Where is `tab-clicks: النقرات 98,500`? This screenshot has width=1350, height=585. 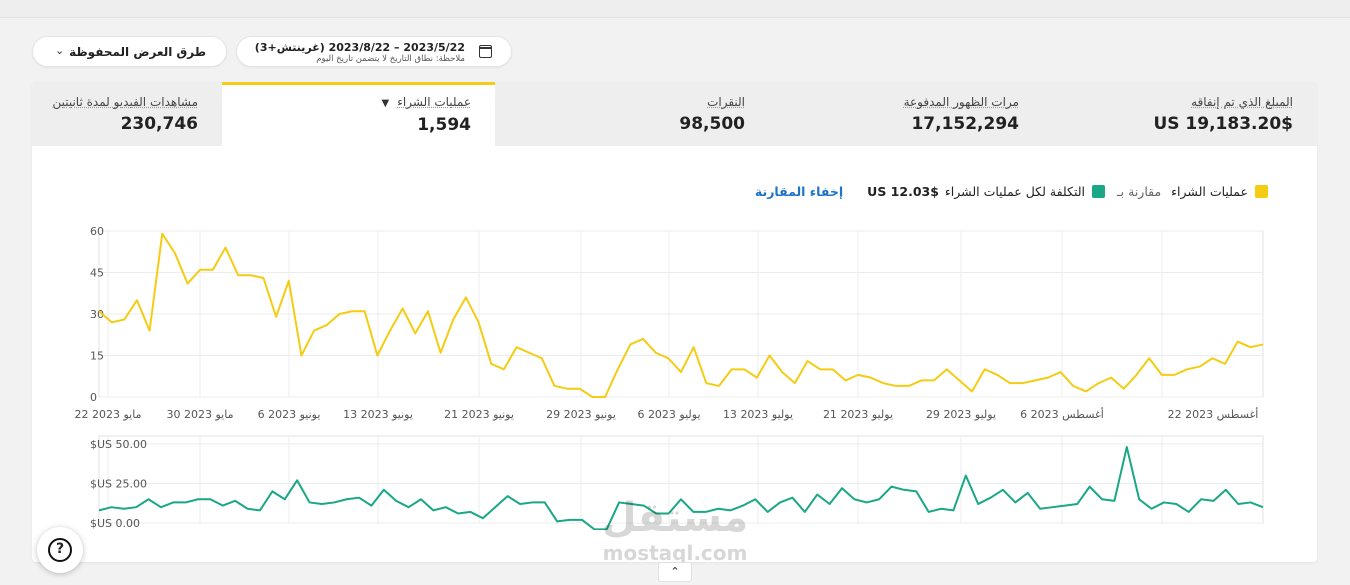 tab-clicks: النقرات 98,500 is located at coordinates (638, 114).